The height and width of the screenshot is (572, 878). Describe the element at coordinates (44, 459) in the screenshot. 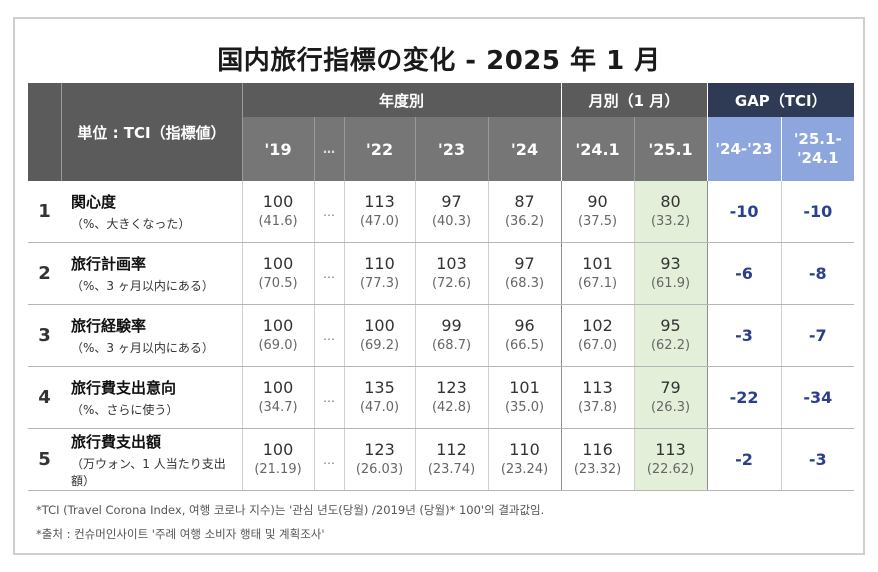

I see `row-number: 5` at that location.